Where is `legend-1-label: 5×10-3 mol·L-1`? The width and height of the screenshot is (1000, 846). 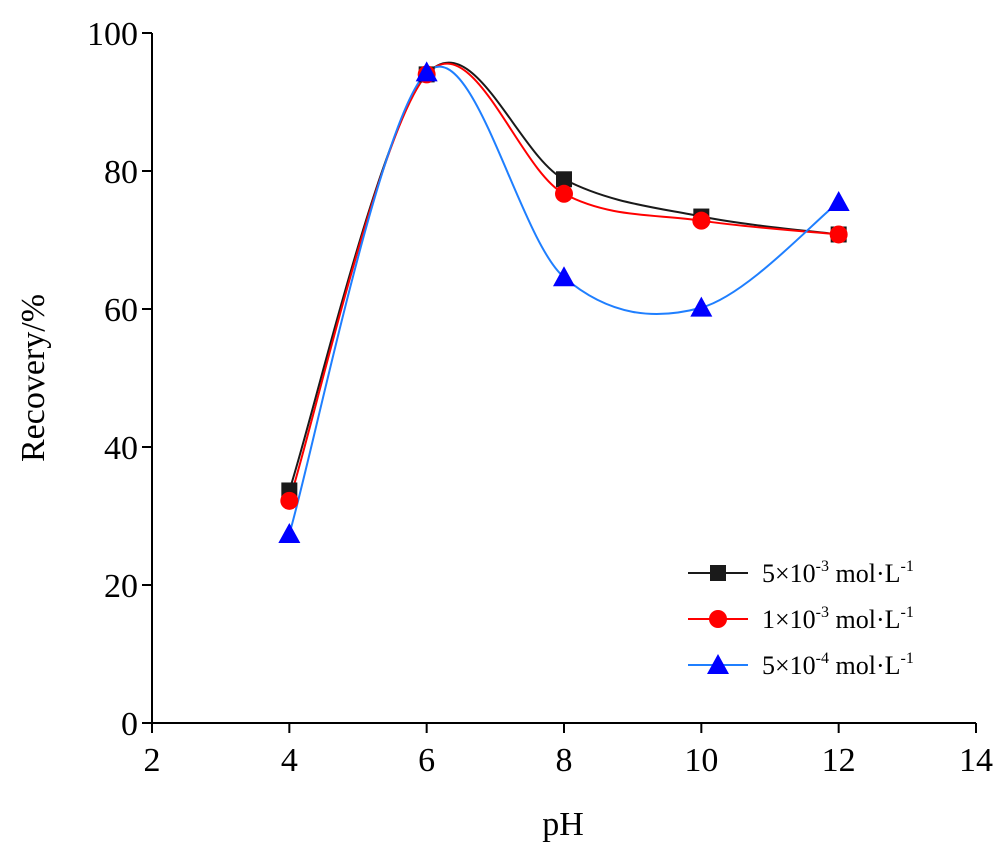
legend-1-label: 5×10-3 mol·L-1 is located at coordinates (838, 573).